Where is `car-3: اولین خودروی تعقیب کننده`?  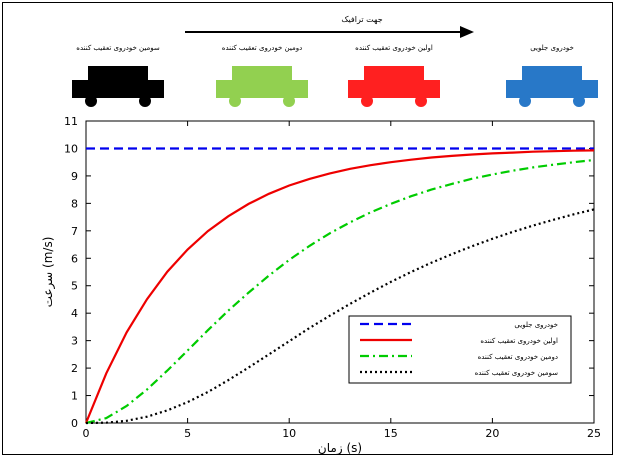
car-3: اولین خودروی تعقیب کننده is located at coordinates (394, 75).